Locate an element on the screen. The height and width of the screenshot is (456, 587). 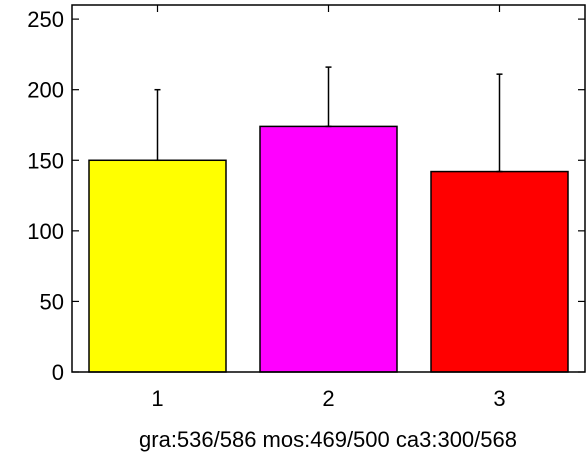
y-tick-label: 250 is located at coordinates (45, 19).